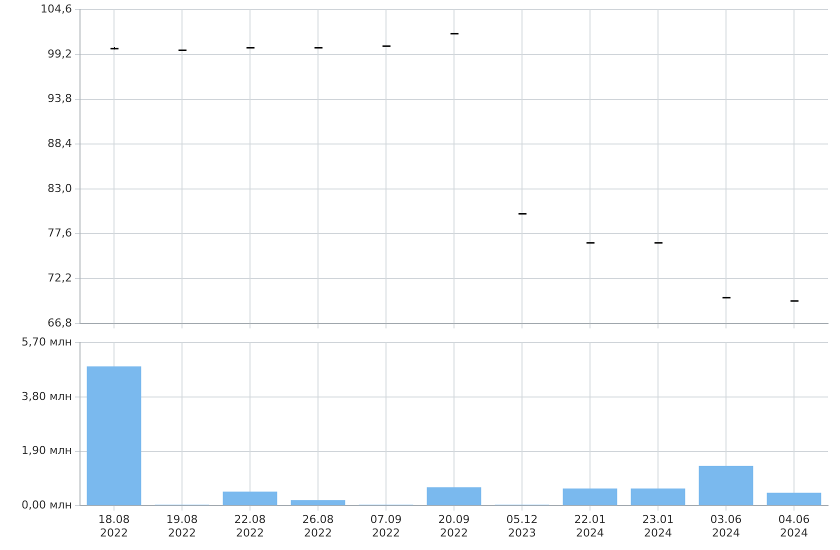 This screenshot has width=840, height=550. I want to click on y-tick-label: 104,6, so click(56, 9).